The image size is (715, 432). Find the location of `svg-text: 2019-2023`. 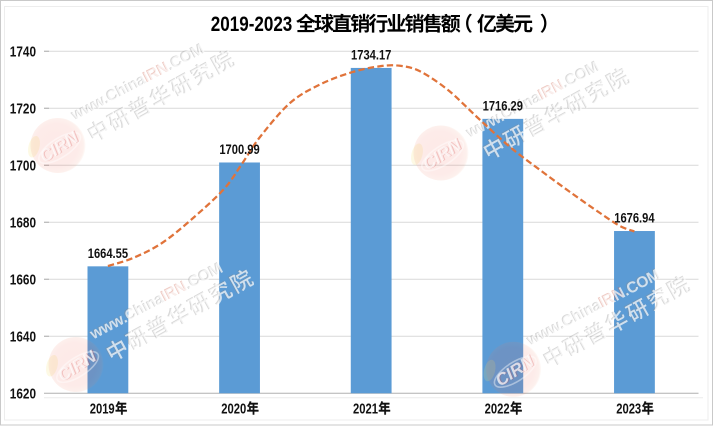

svg-text: 2019-2023 is located at coordinates (252, 24).